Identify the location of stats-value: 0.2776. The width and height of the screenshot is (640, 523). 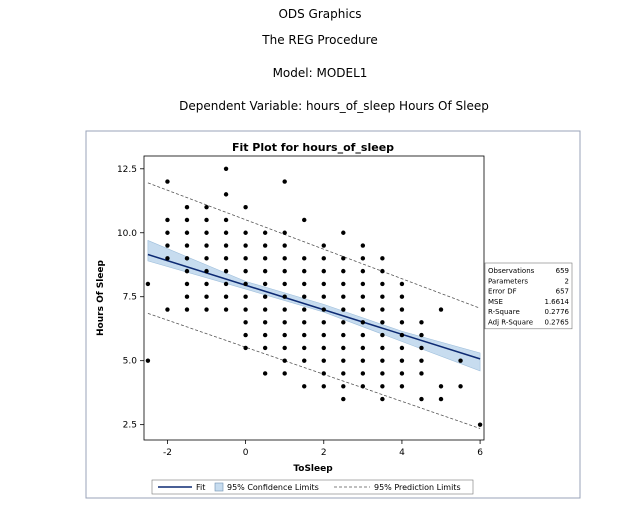
(557, 312).